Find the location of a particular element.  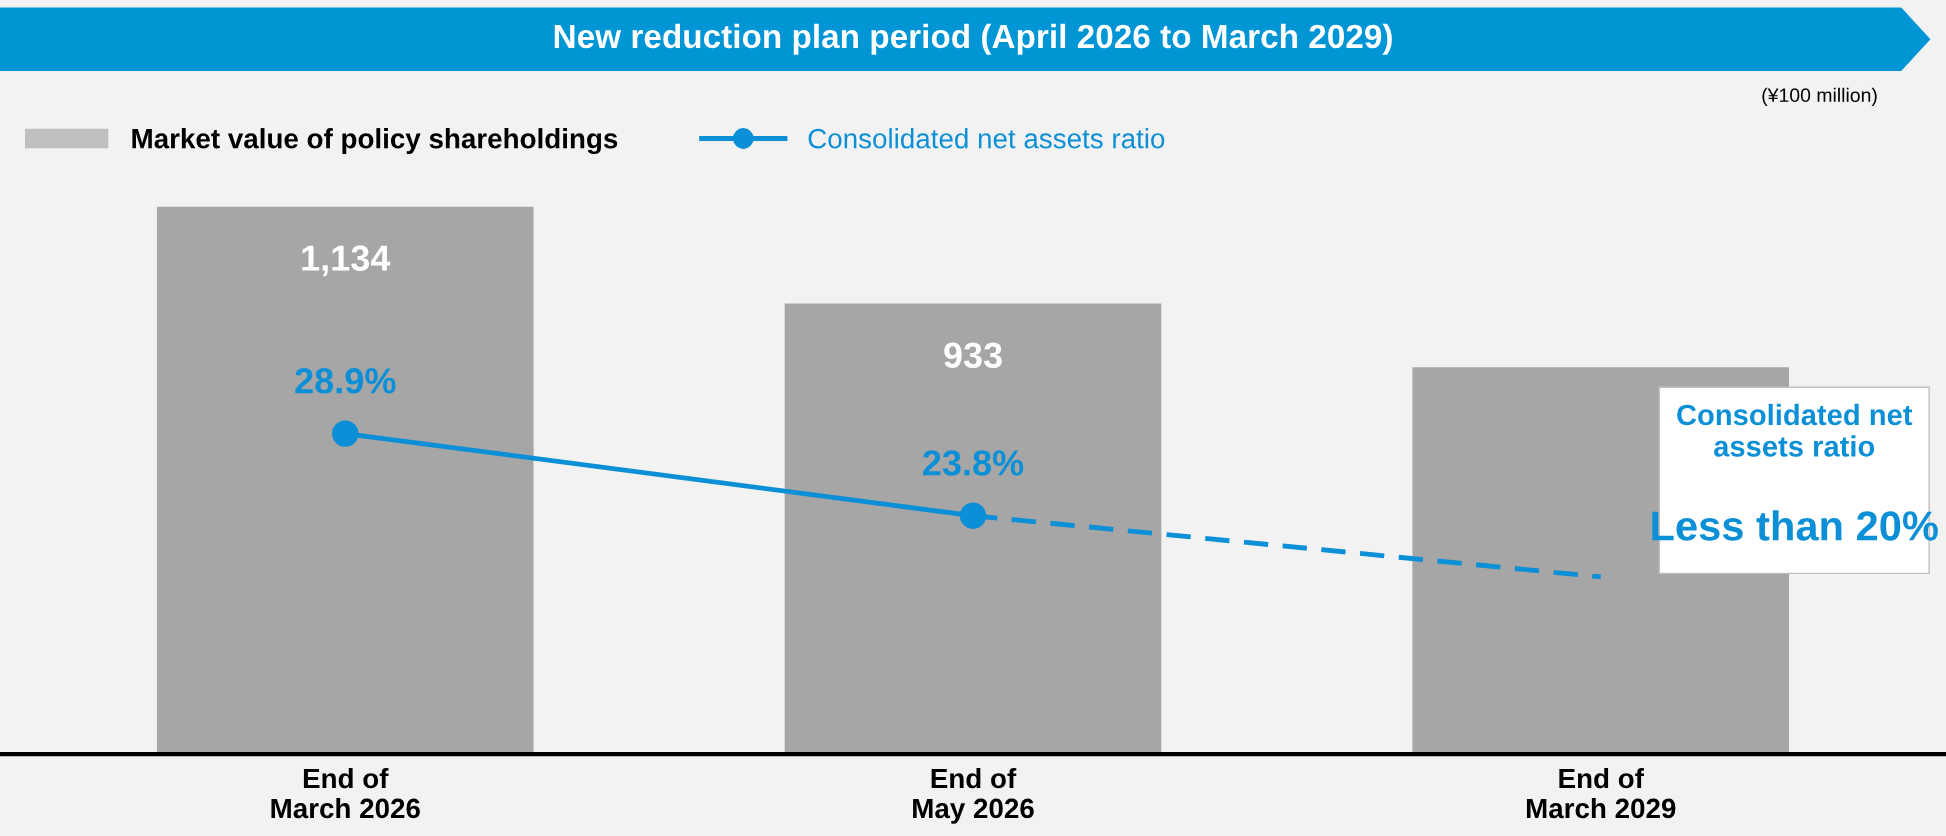

data-label: 933 is located at coordinates (973, 355).